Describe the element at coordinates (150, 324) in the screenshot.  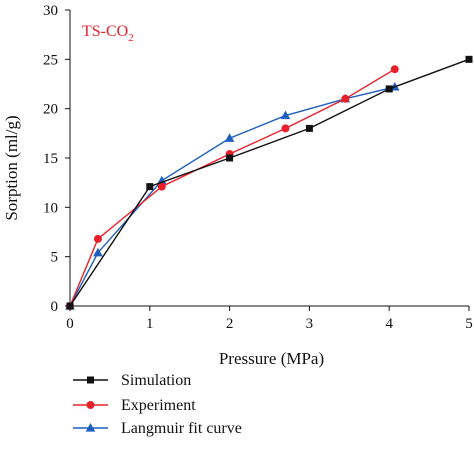
I see `x-tick-label: 1` at that location.